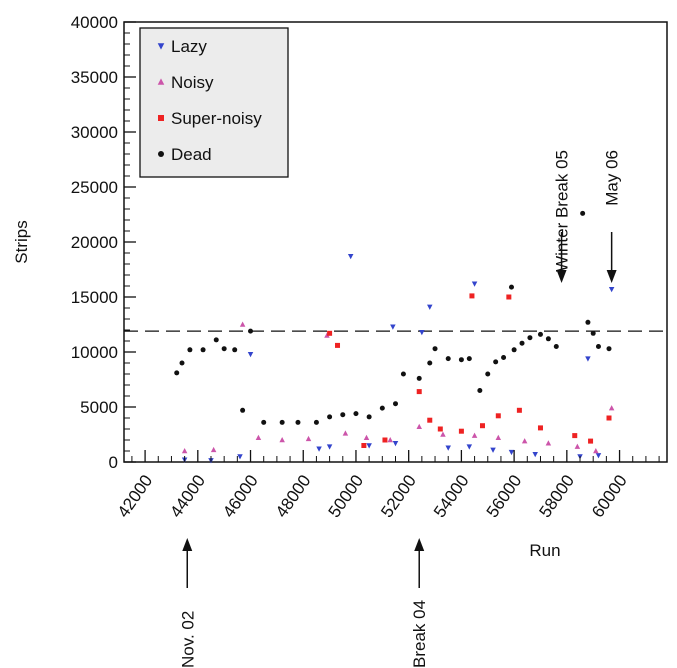  Describe the element at coordinates (187, 496) in the screenshot. I see `x-tick-label: 44000` at that location.